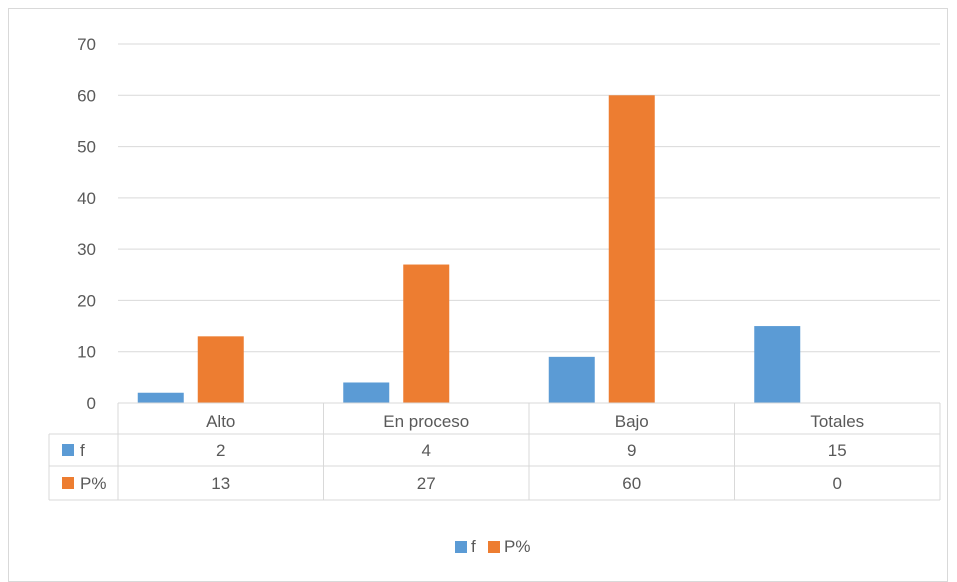 This screenshot has height=582, width=957. What do you see at coordinates (366, 392) in the screenshot?
I see `bar-f-en-proceso` at bounding box center [366, 392].